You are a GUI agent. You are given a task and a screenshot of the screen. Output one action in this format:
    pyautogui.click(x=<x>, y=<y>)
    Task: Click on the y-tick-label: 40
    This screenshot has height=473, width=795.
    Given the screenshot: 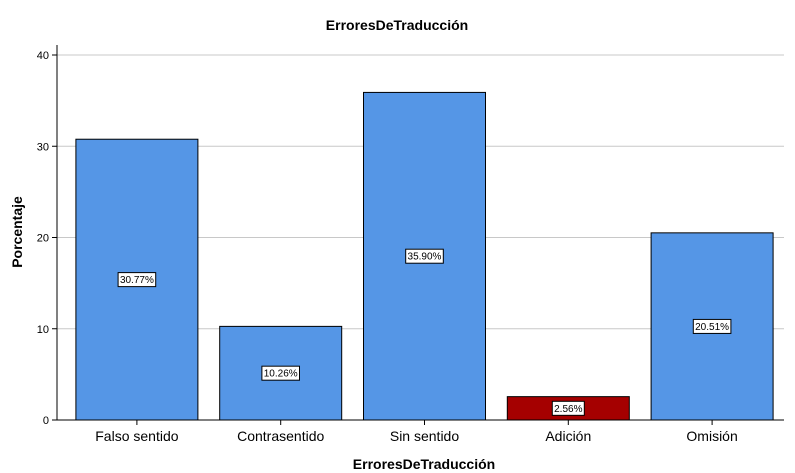 What is the action you would take?
    pyautogui.click(x=43, y=56)
    